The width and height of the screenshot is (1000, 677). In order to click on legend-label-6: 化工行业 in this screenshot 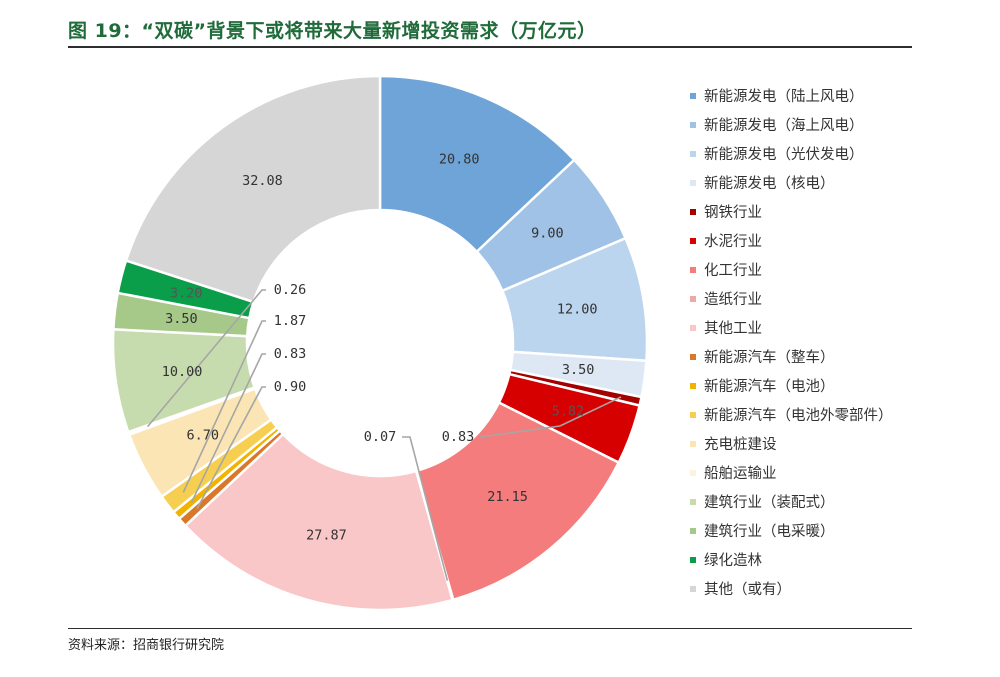, I will do `click(733, 271)`.